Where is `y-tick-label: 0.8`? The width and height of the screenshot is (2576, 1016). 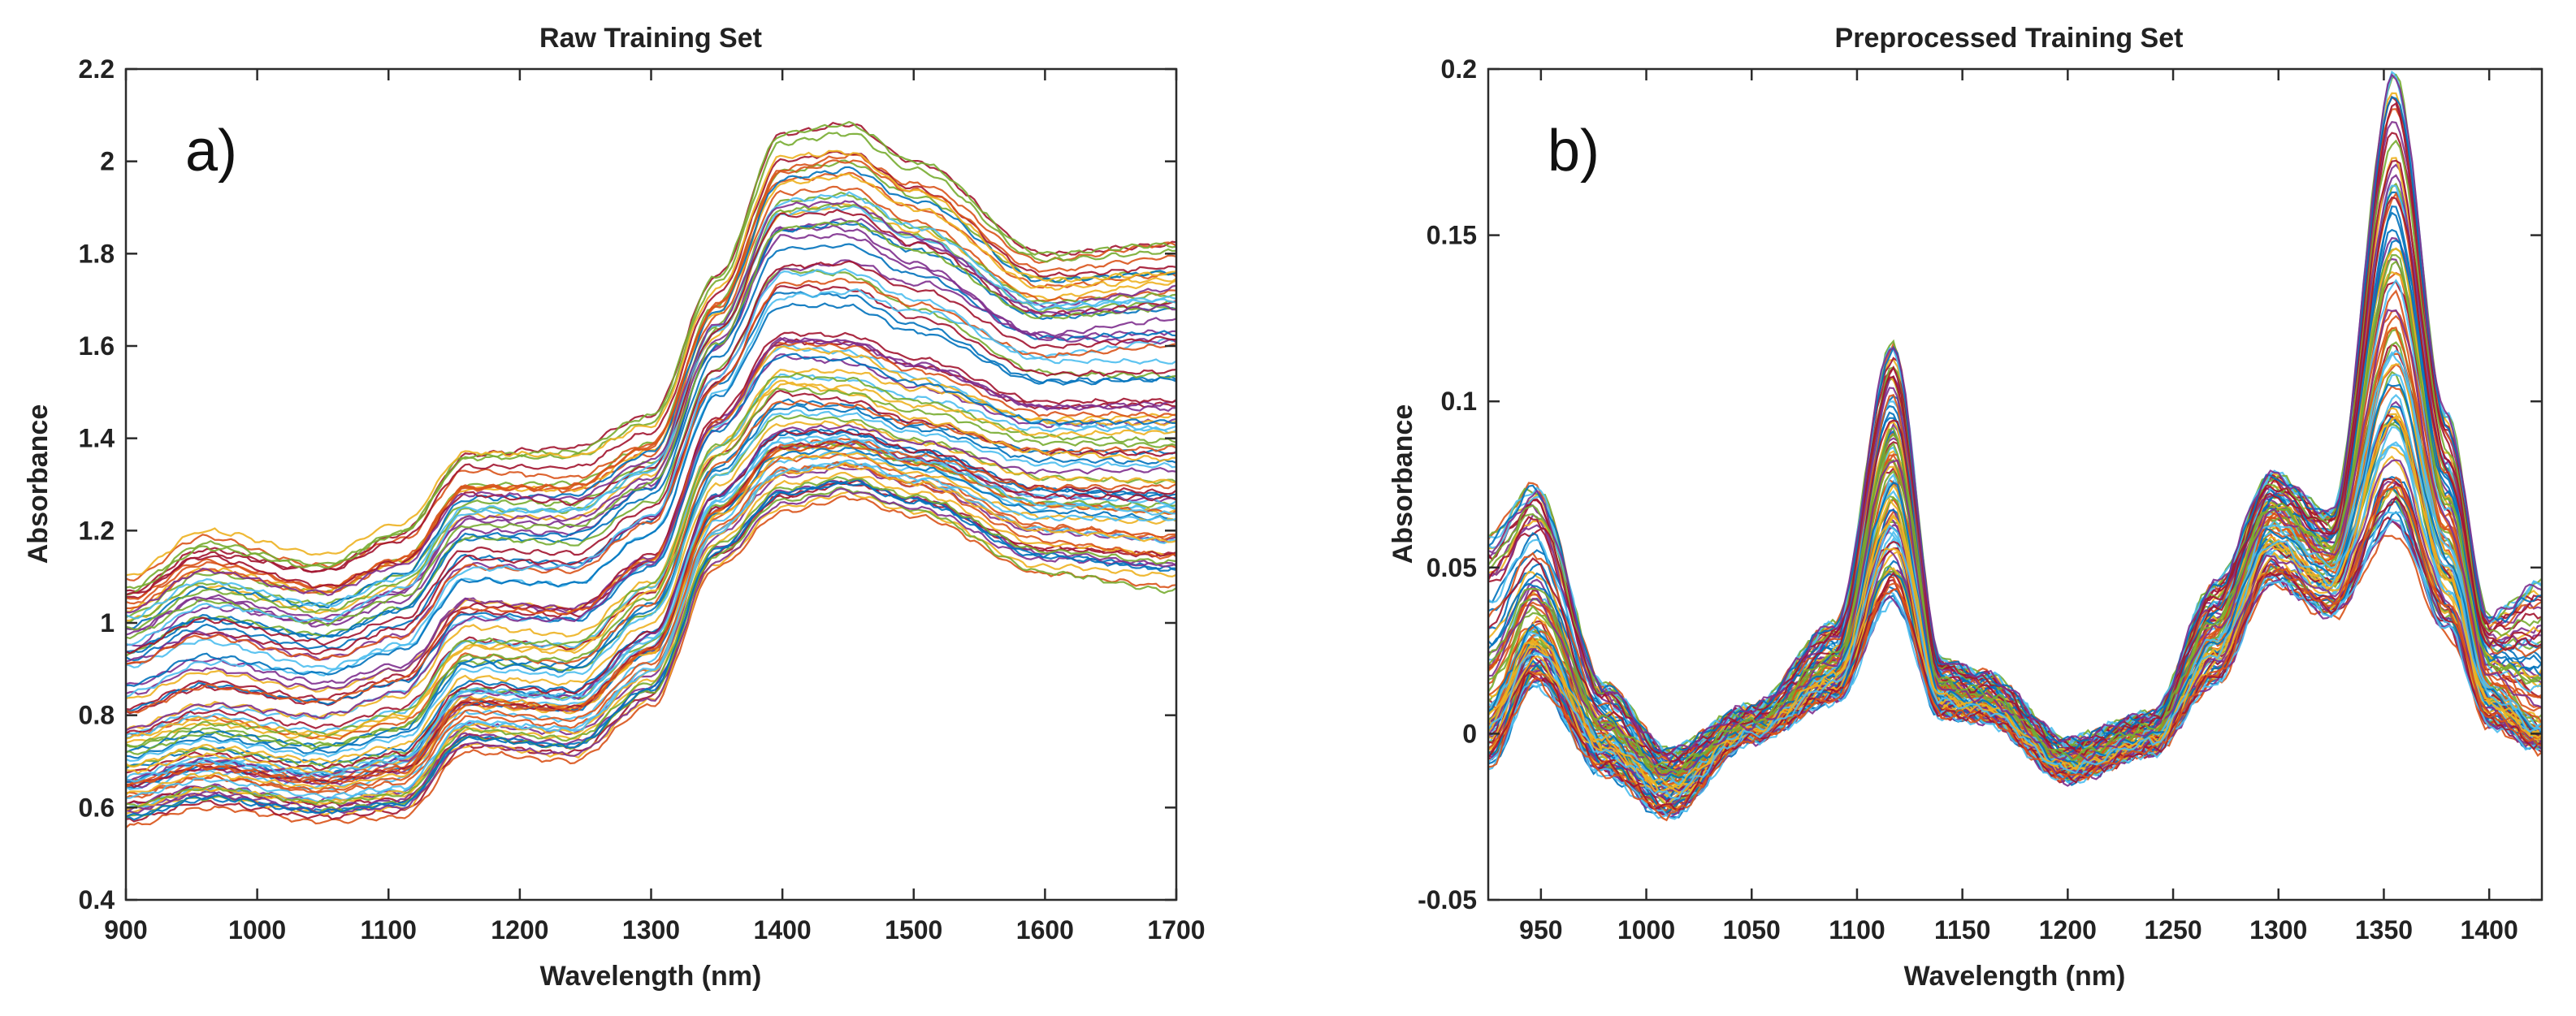
y-tick-label: 0.8 is located at coordinates (97, 715).